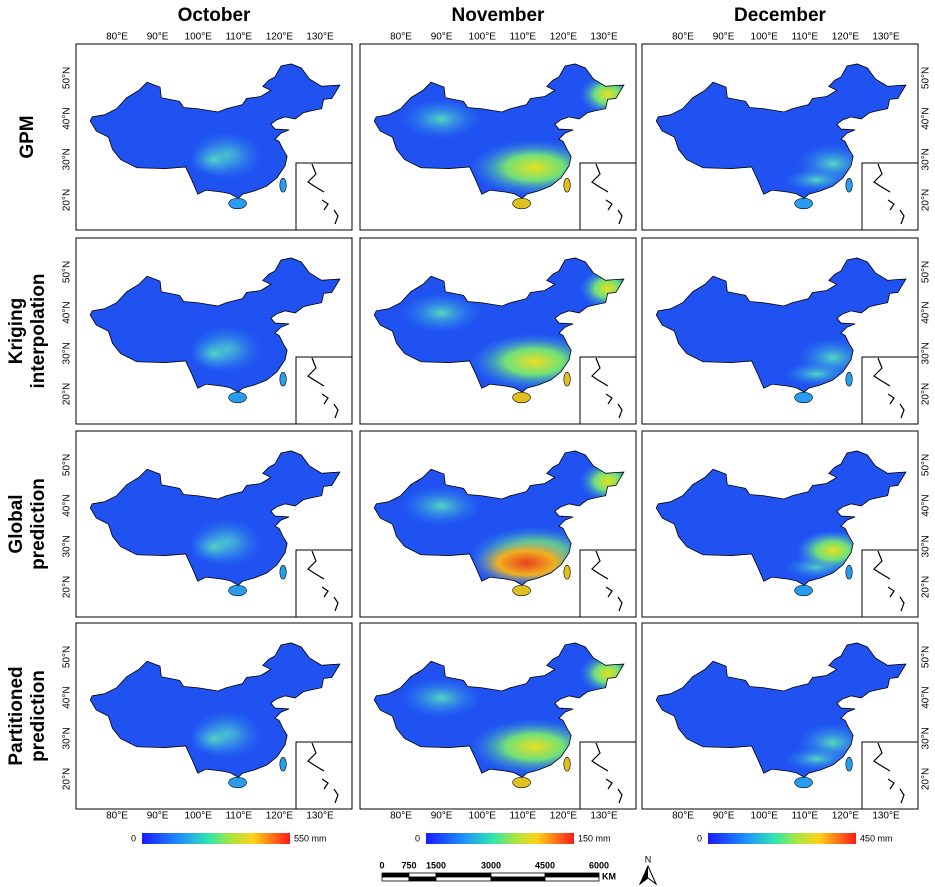 This screenshot has width=935, height=887. Describe the element at coordinates (214, 15) in the screenshot. I see `column-title: October` at that location.